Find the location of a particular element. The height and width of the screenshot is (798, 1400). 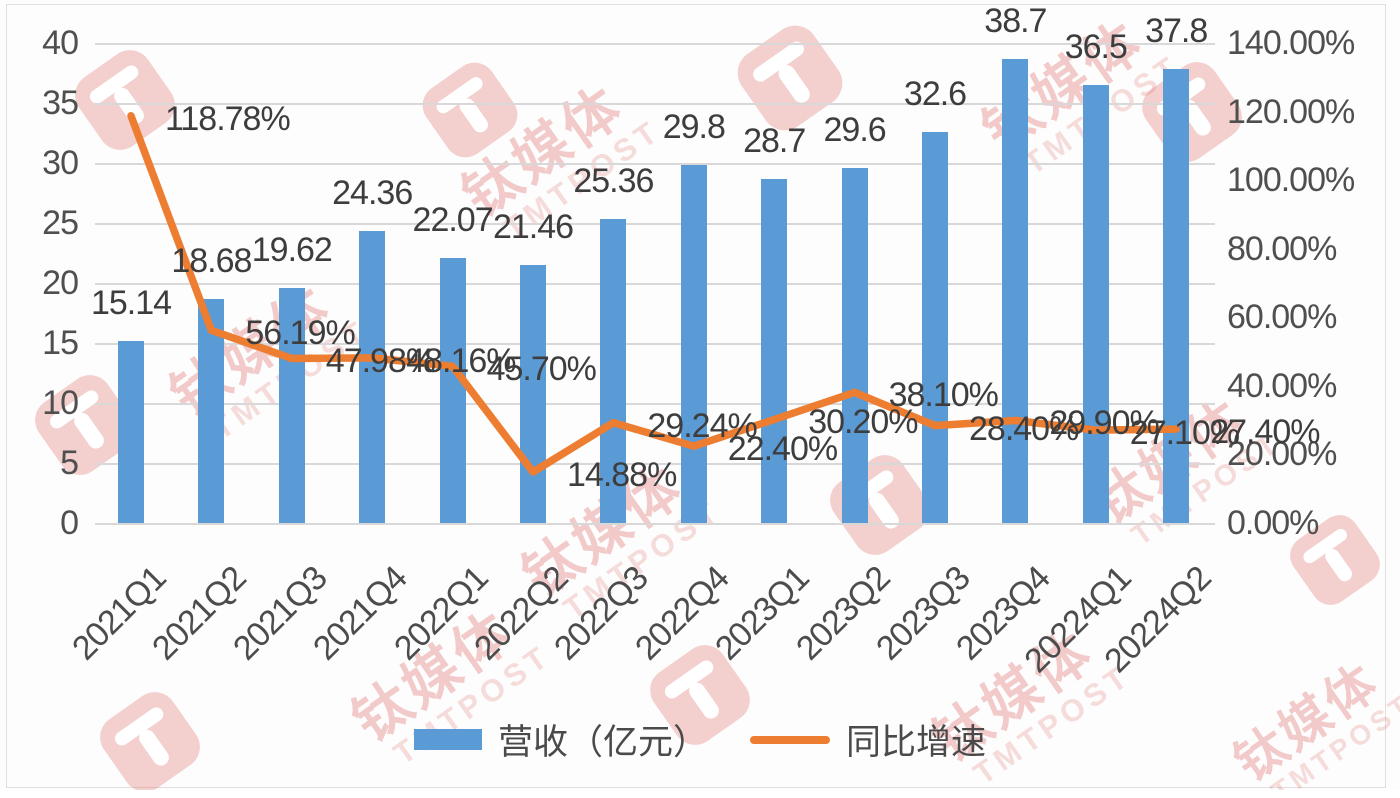

growth-value-label: 14.88% is located at coordinates (622, 474).